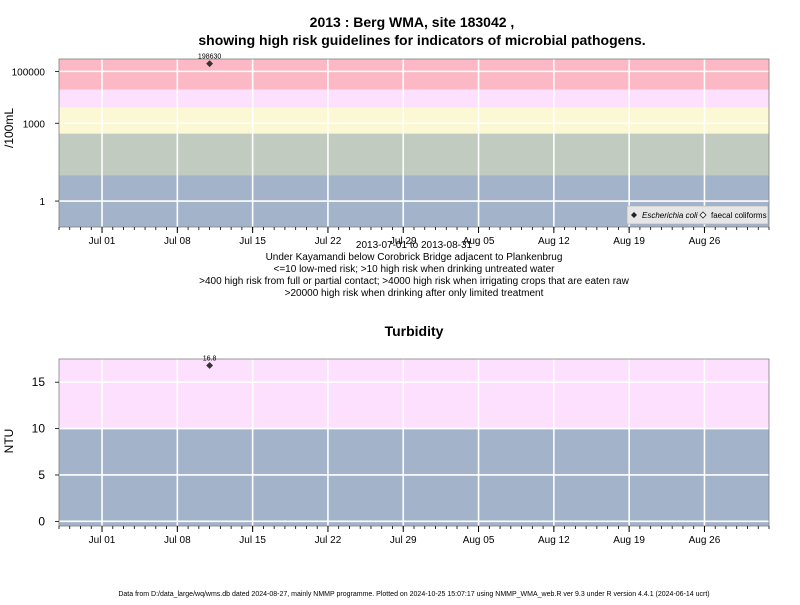 This screenshot has height=605, width=800. I want to click on chart1-y-tick-label: 1000, so click(34, 124).